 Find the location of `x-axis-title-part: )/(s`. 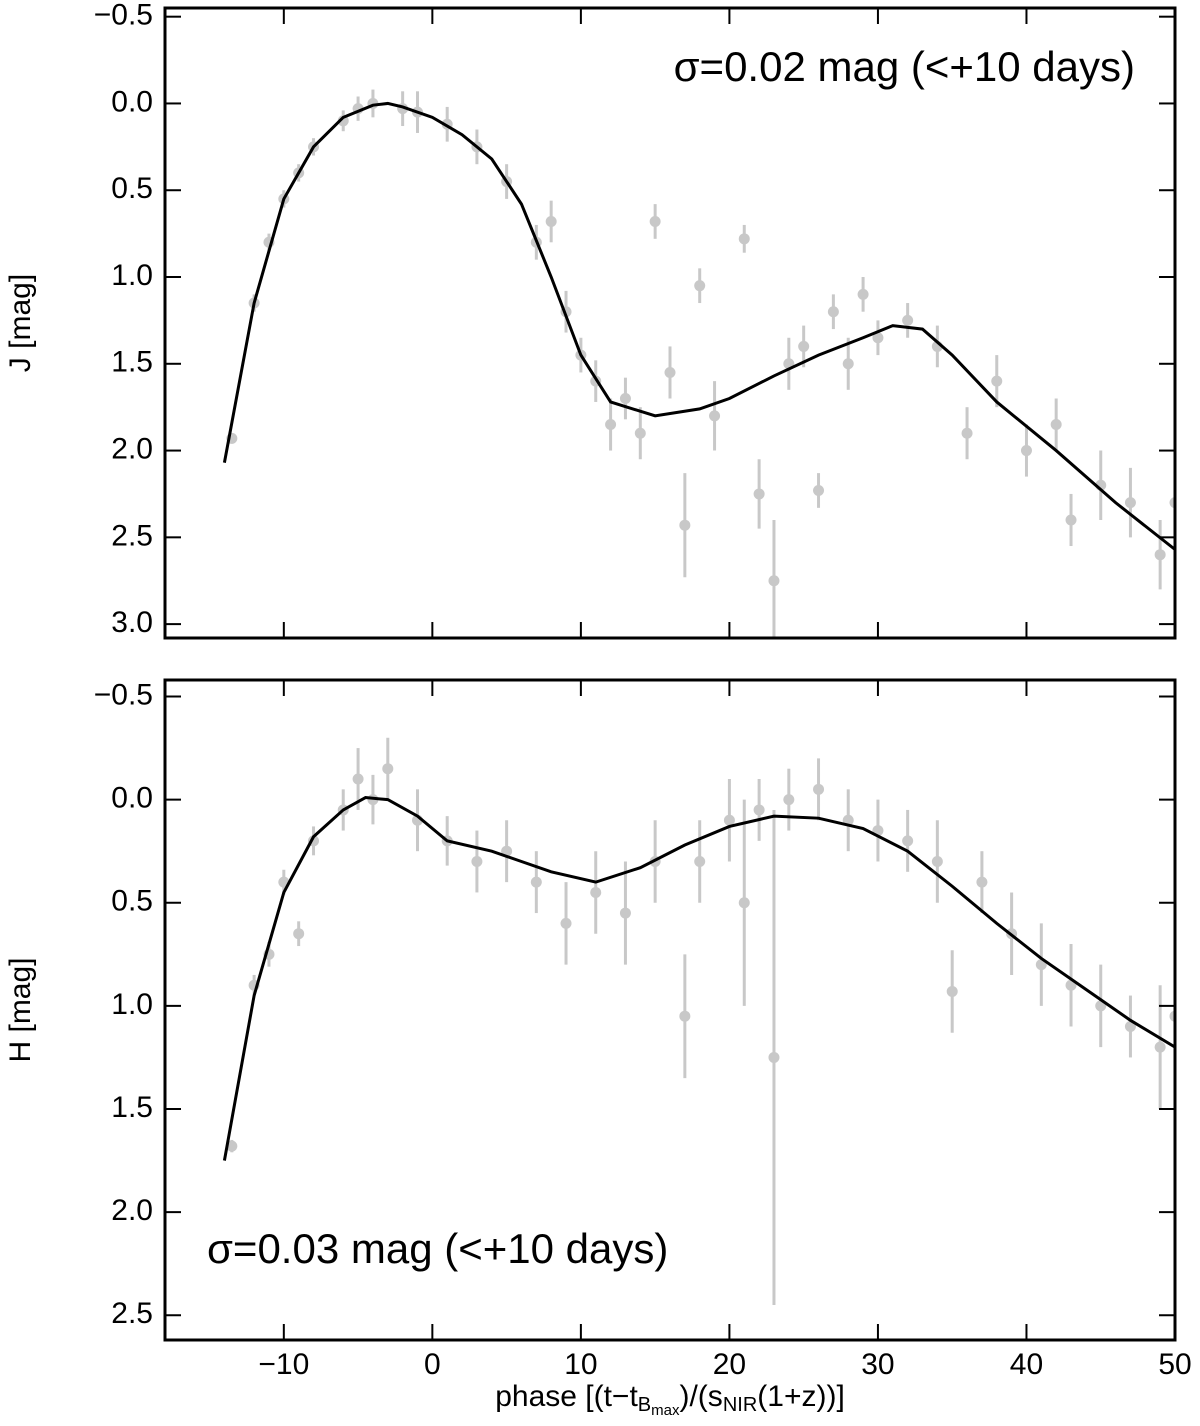

x-axis-title-part: )/(s is located at coordinates (700, 1396).